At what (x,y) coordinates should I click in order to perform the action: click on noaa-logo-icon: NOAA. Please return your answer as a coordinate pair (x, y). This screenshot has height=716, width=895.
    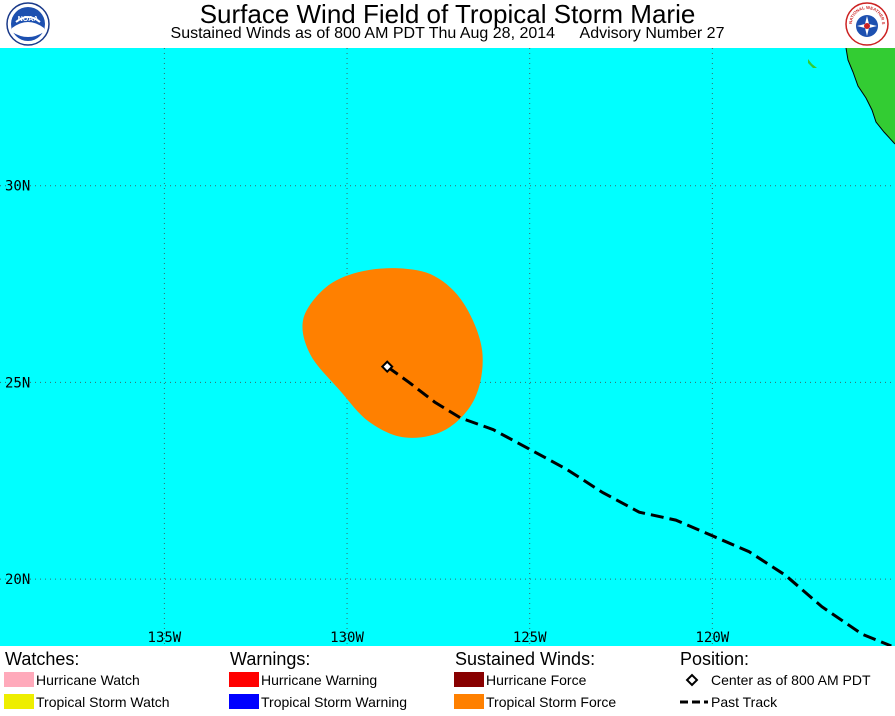
    Looking at the image, I should click on (28, 24).